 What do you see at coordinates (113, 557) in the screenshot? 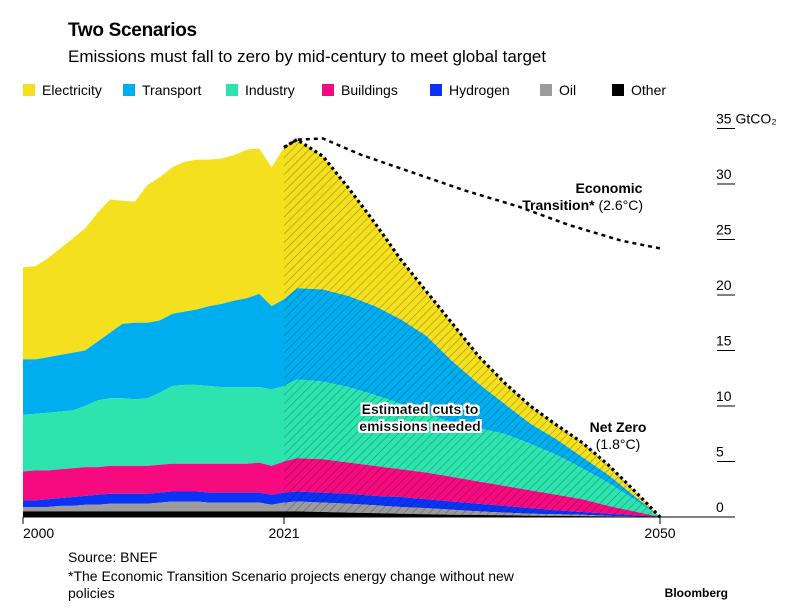
I see `source-note: Source: BNEF` at bounding box center [113, 557].